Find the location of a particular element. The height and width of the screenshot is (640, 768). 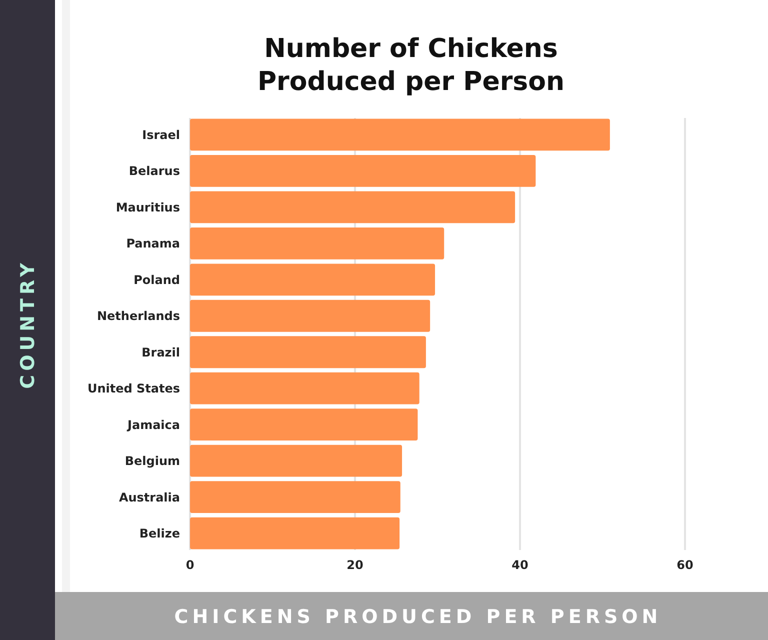

y-tick-label: Belize is located at coordinates (159, 533).